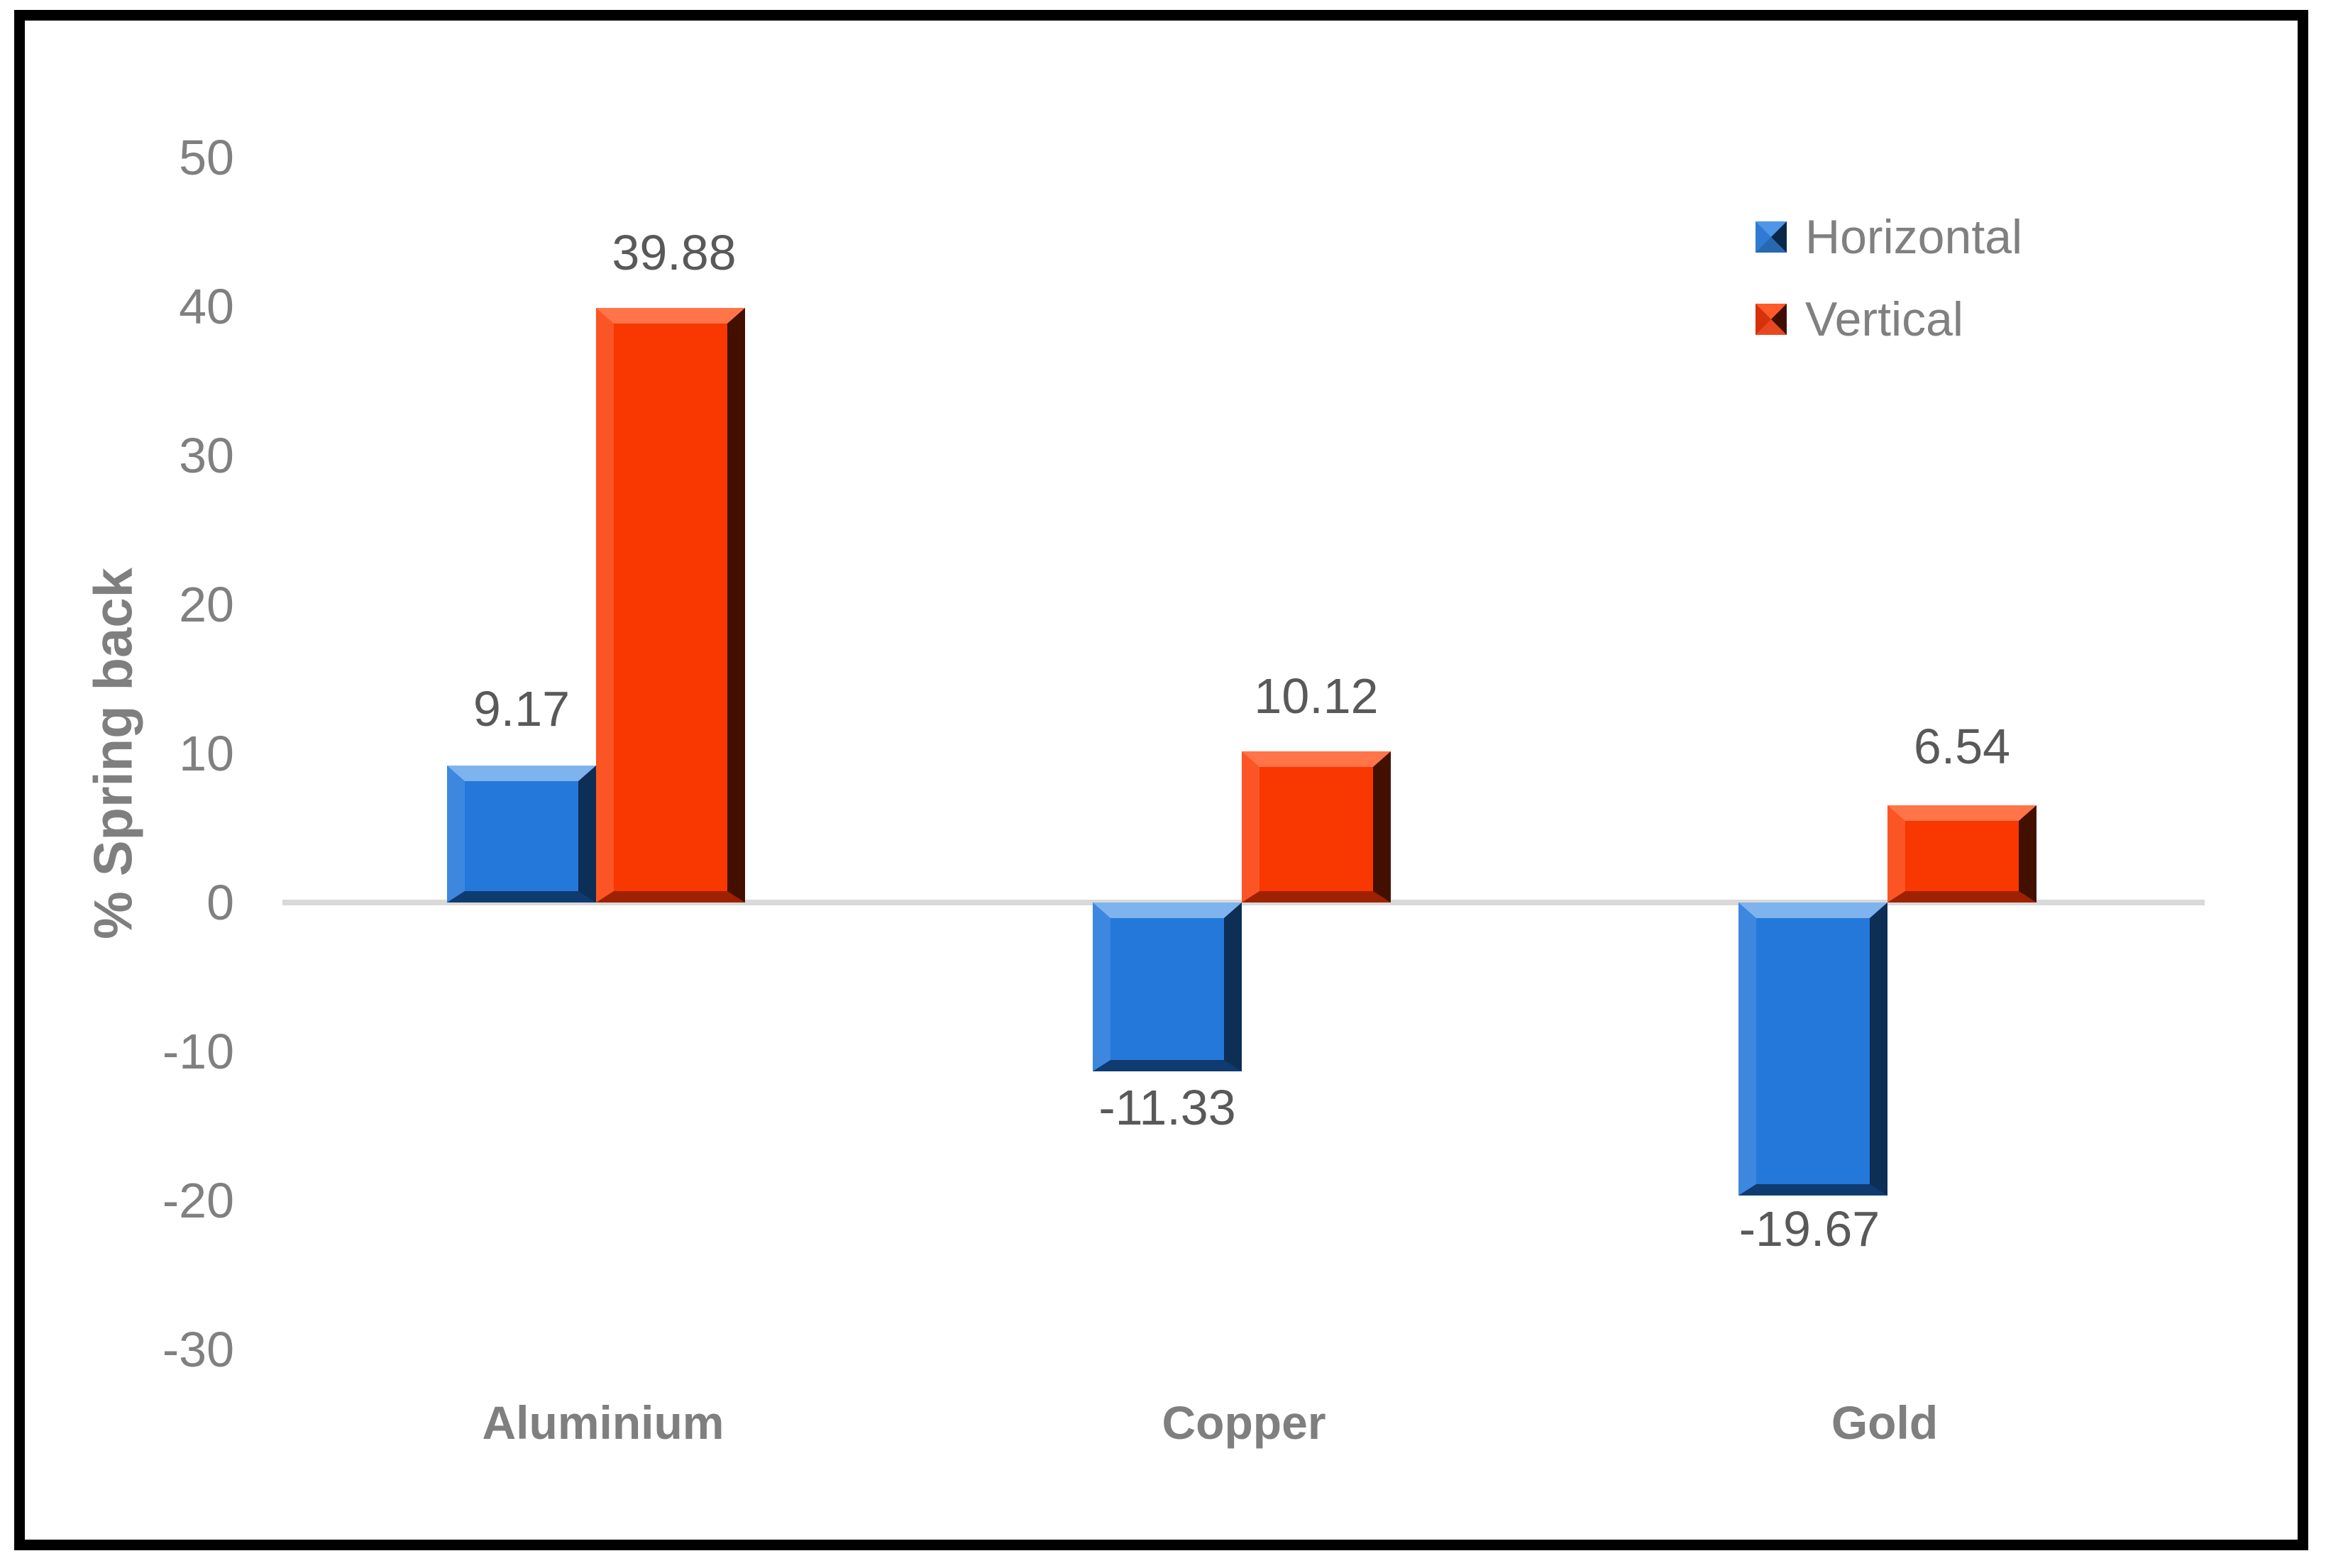  Describe the element at coordinates (1316, 696) in the screenshot. I see `data-label-copper-vertical: 10.12` at that location.